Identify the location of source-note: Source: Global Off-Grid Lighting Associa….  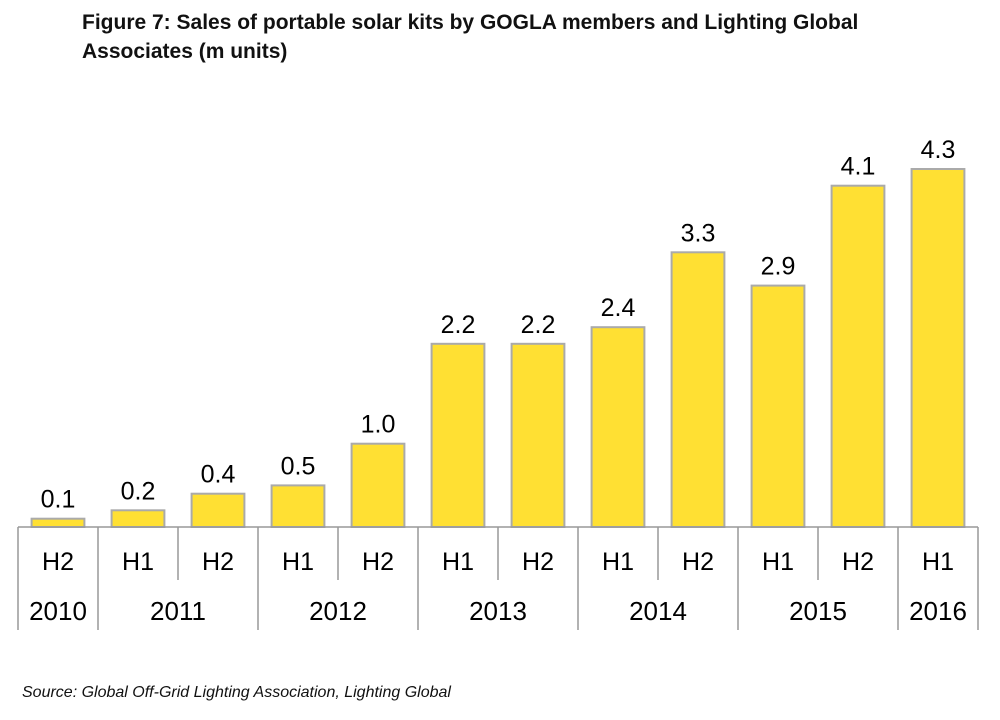
(236, 692).